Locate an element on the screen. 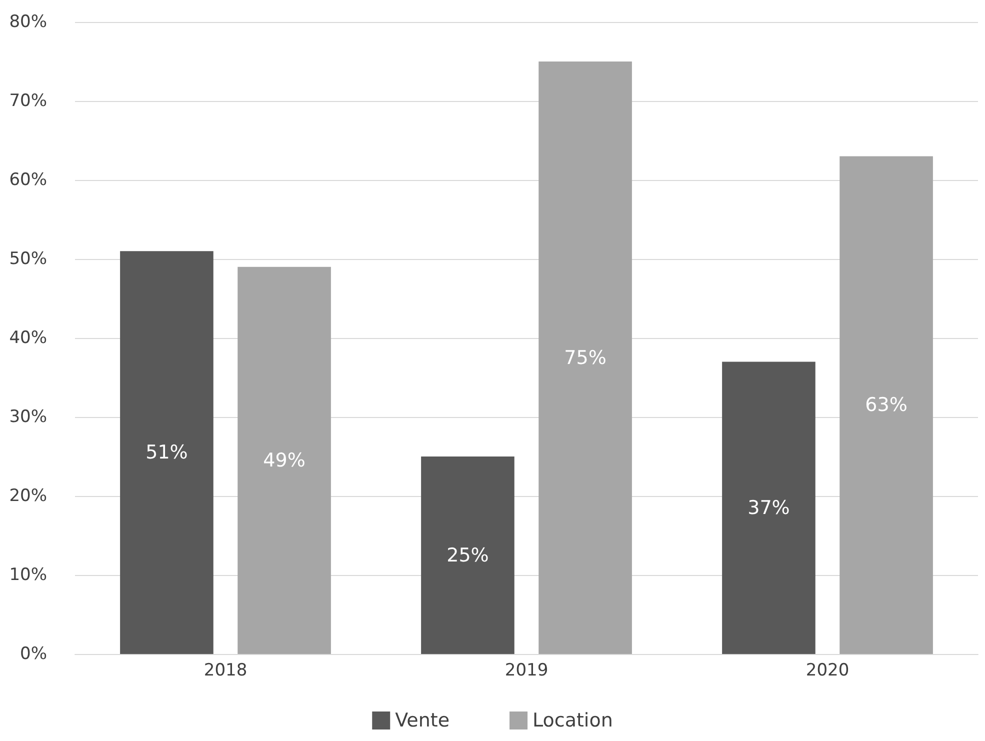  x-tick-label: 2020 is located at coordinates (828, 670).